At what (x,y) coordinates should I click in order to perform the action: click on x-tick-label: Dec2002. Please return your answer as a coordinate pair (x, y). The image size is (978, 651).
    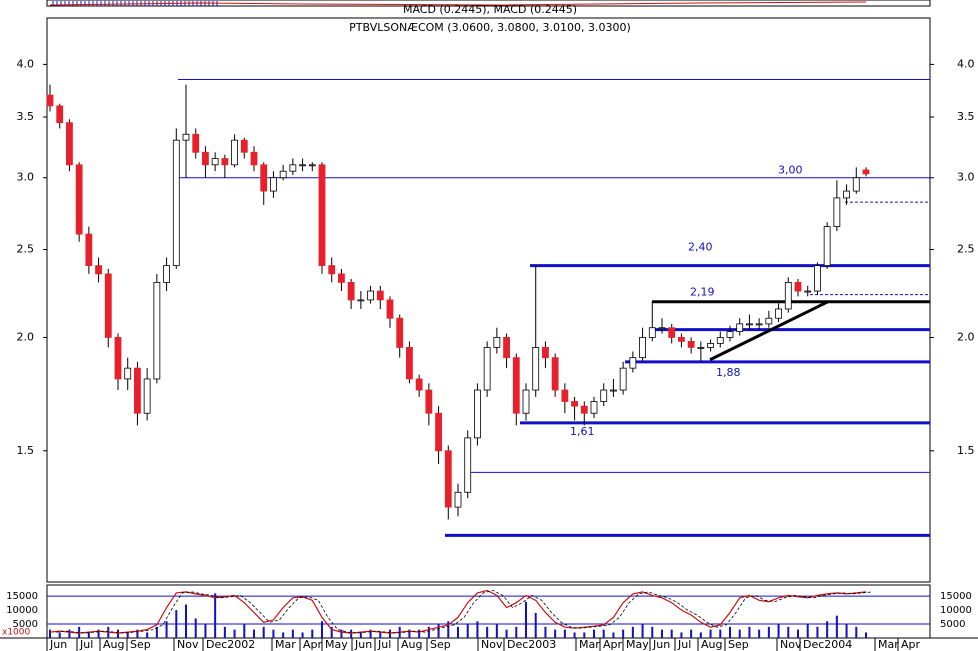
    Looking at the image, I should click on (230, 644).